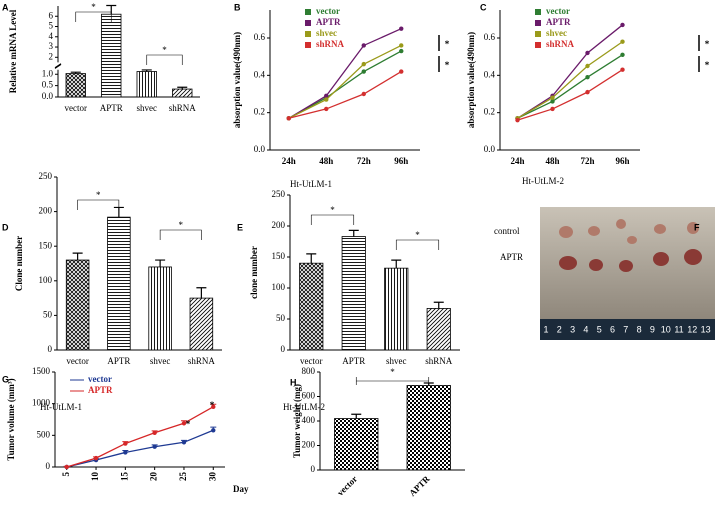  I want to click on ruler-number: 8, so click(639, 329).